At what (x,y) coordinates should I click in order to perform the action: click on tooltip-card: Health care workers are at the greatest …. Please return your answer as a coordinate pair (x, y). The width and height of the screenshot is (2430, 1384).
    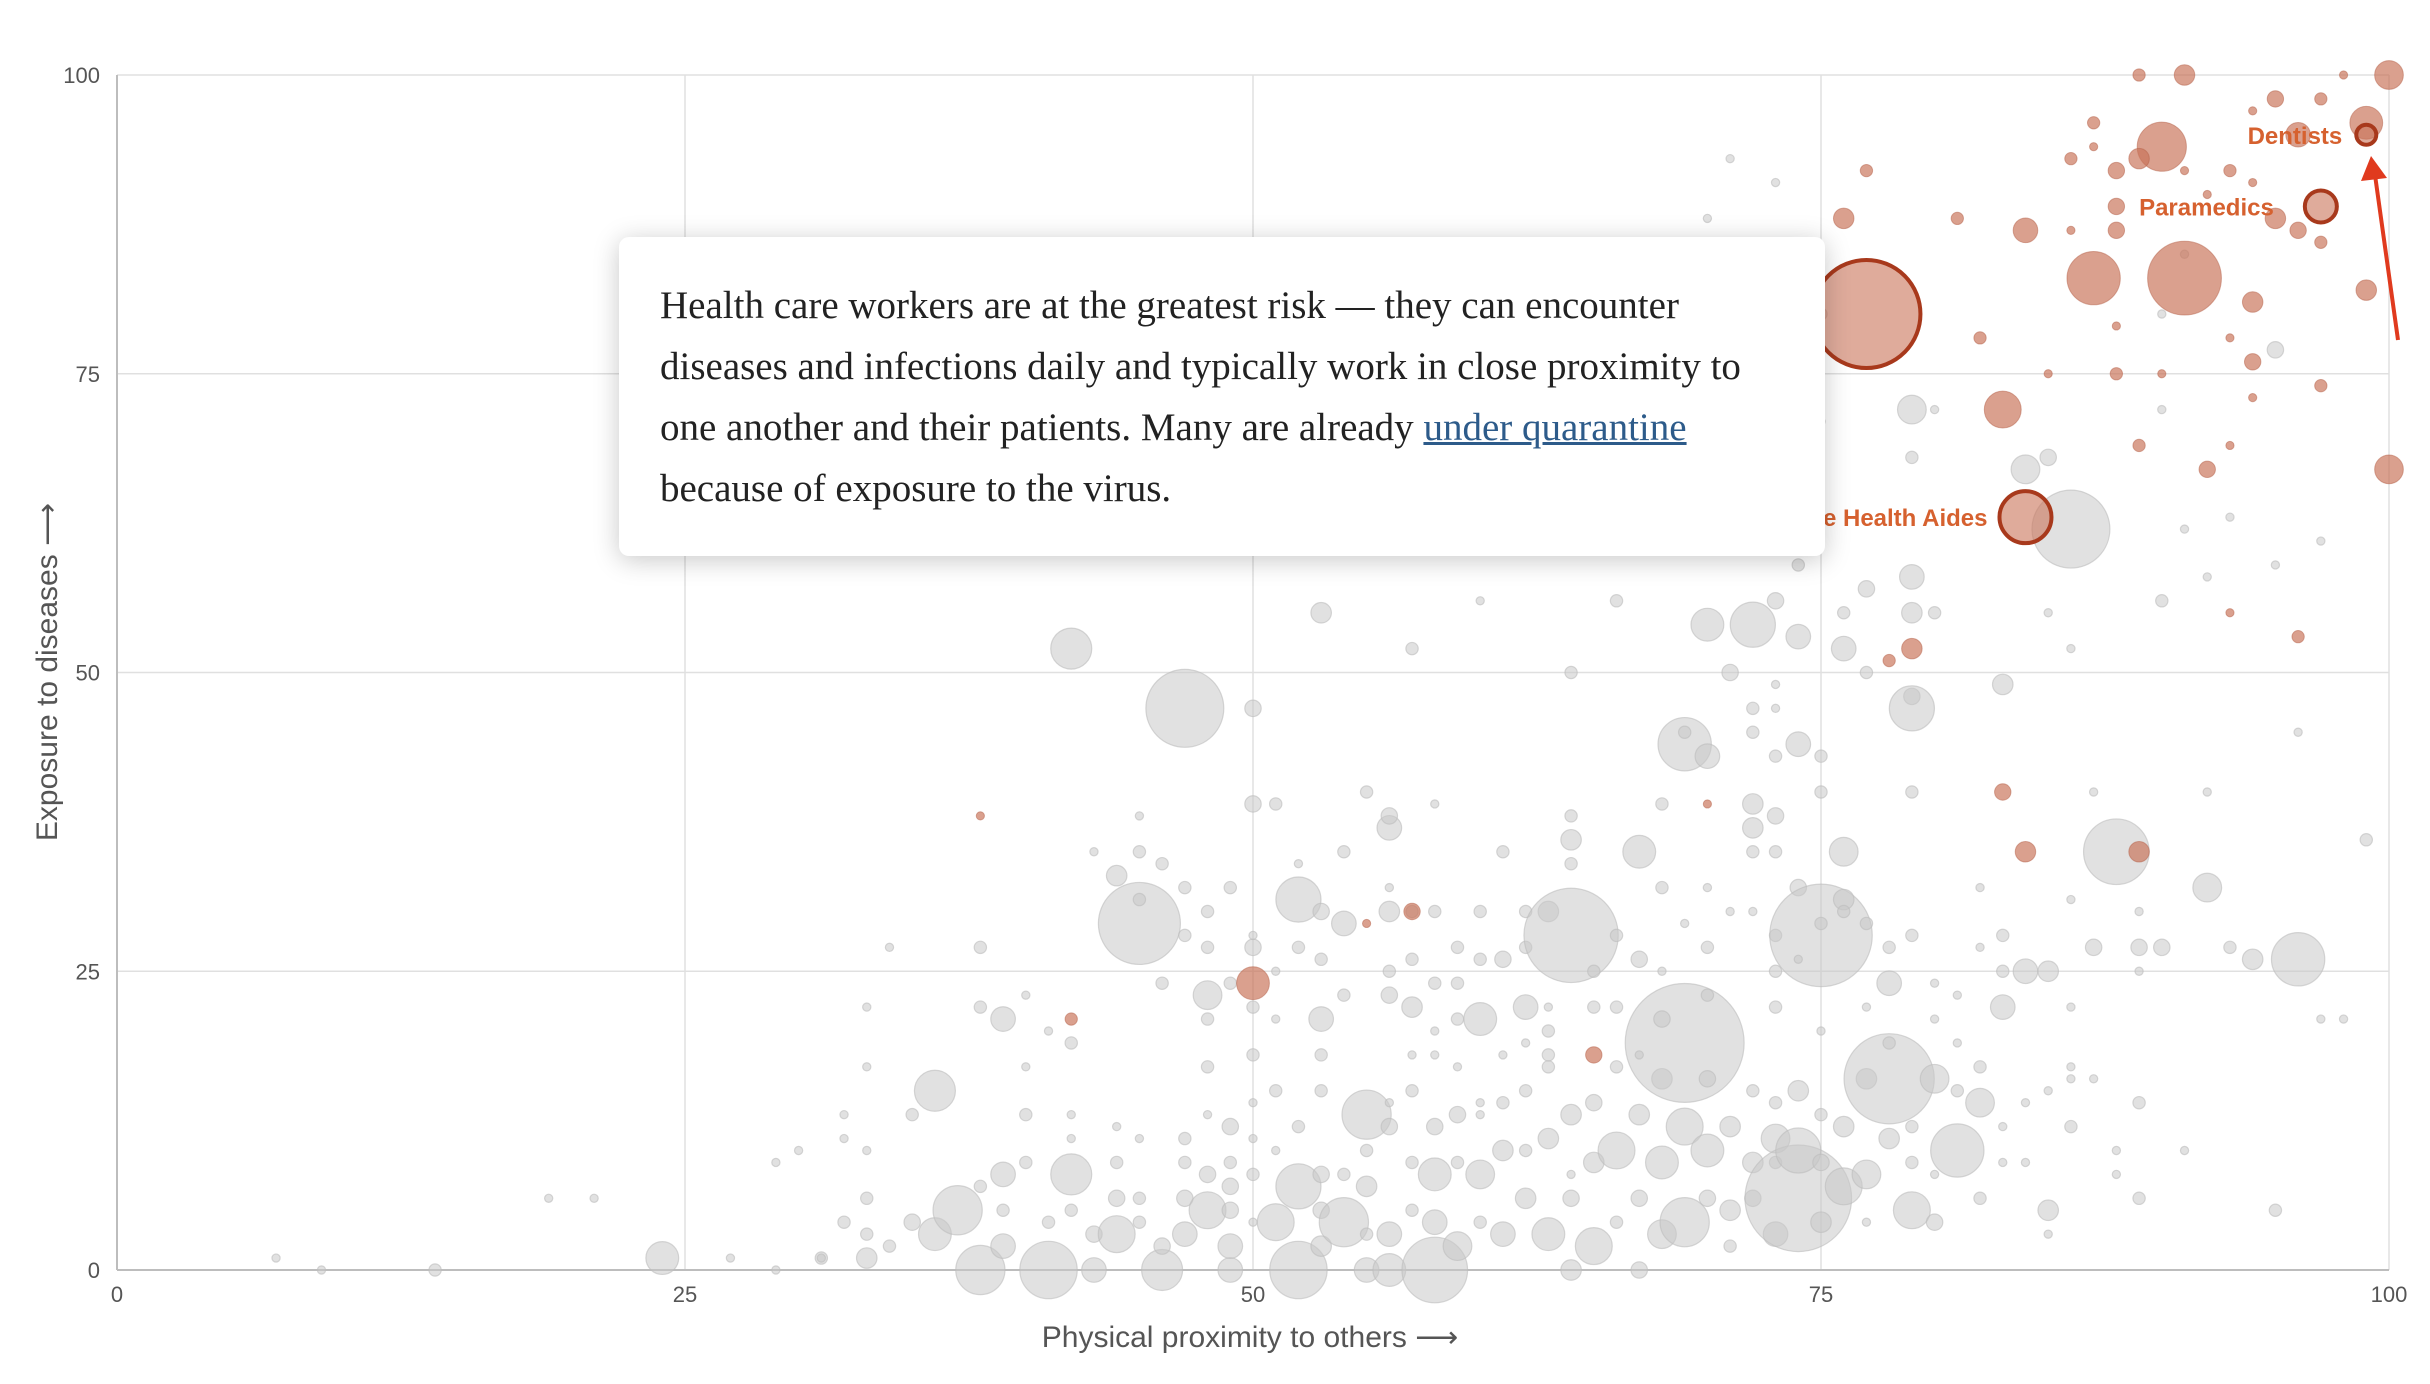
    Looking at the image, I should click on (1222, 396).